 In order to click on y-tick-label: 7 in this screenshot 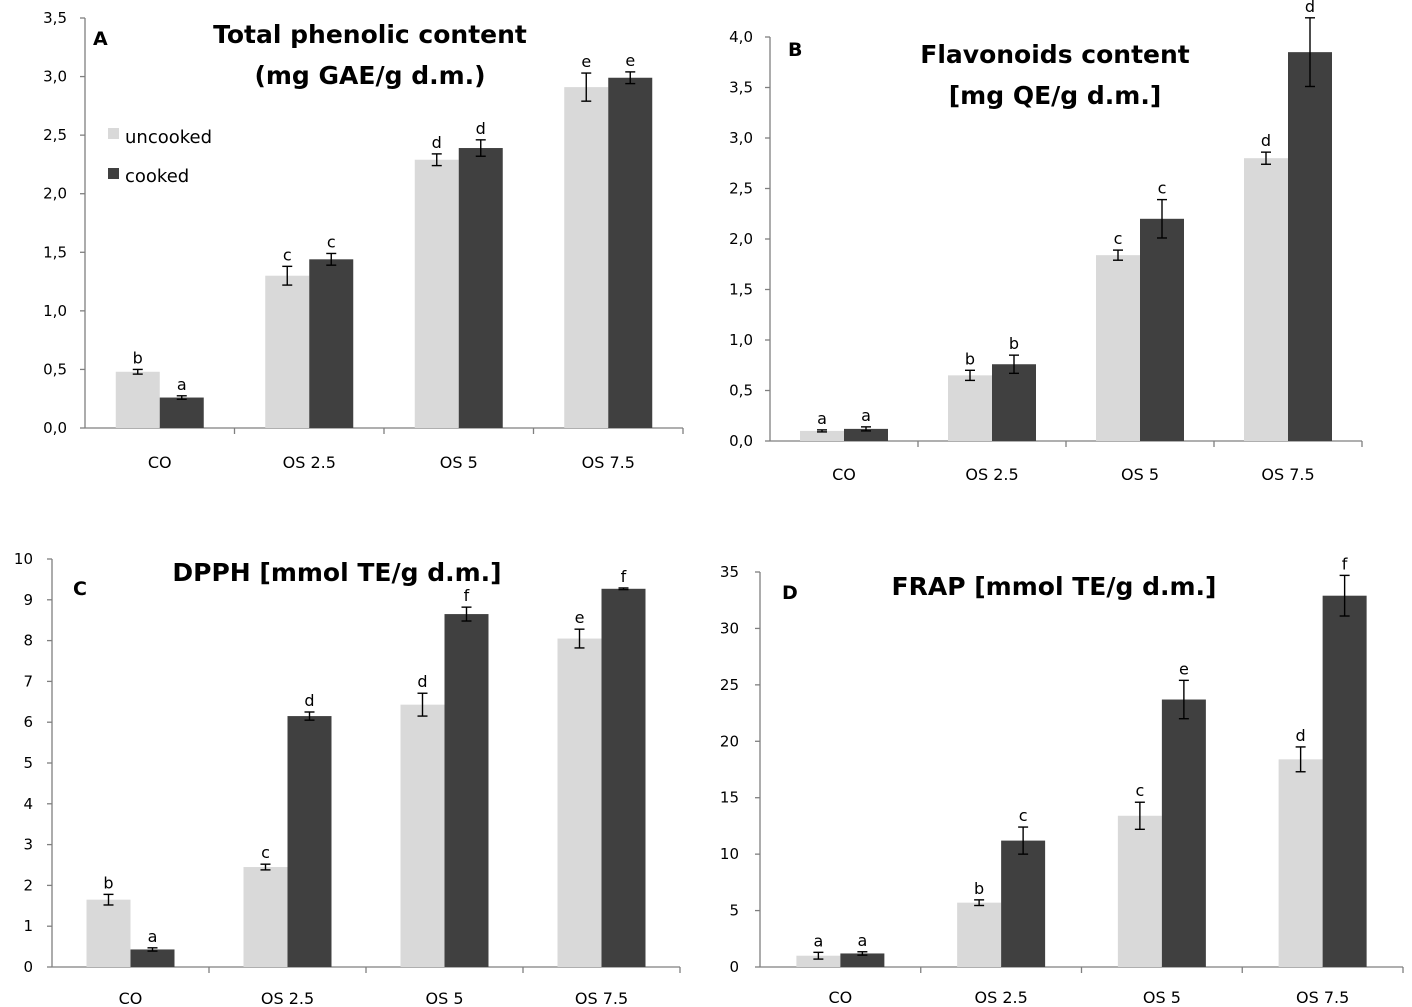, I will do `click(28, 681)`.